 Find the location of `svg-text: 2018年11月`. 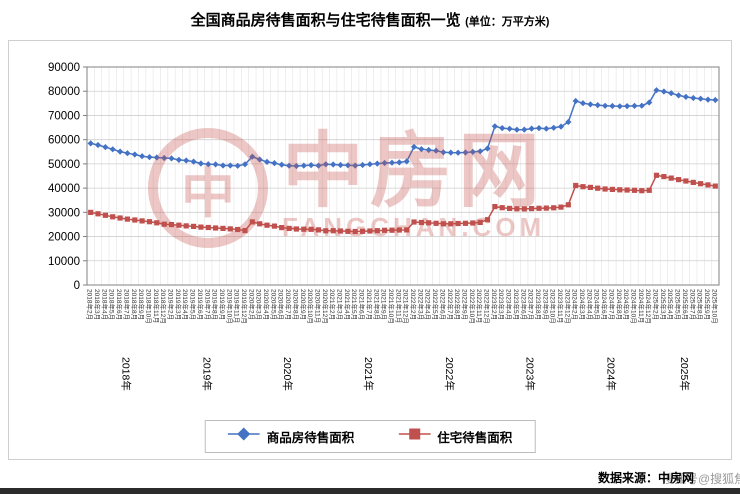

svg-text: 2018年11月 is located at coordinates (156, 306).